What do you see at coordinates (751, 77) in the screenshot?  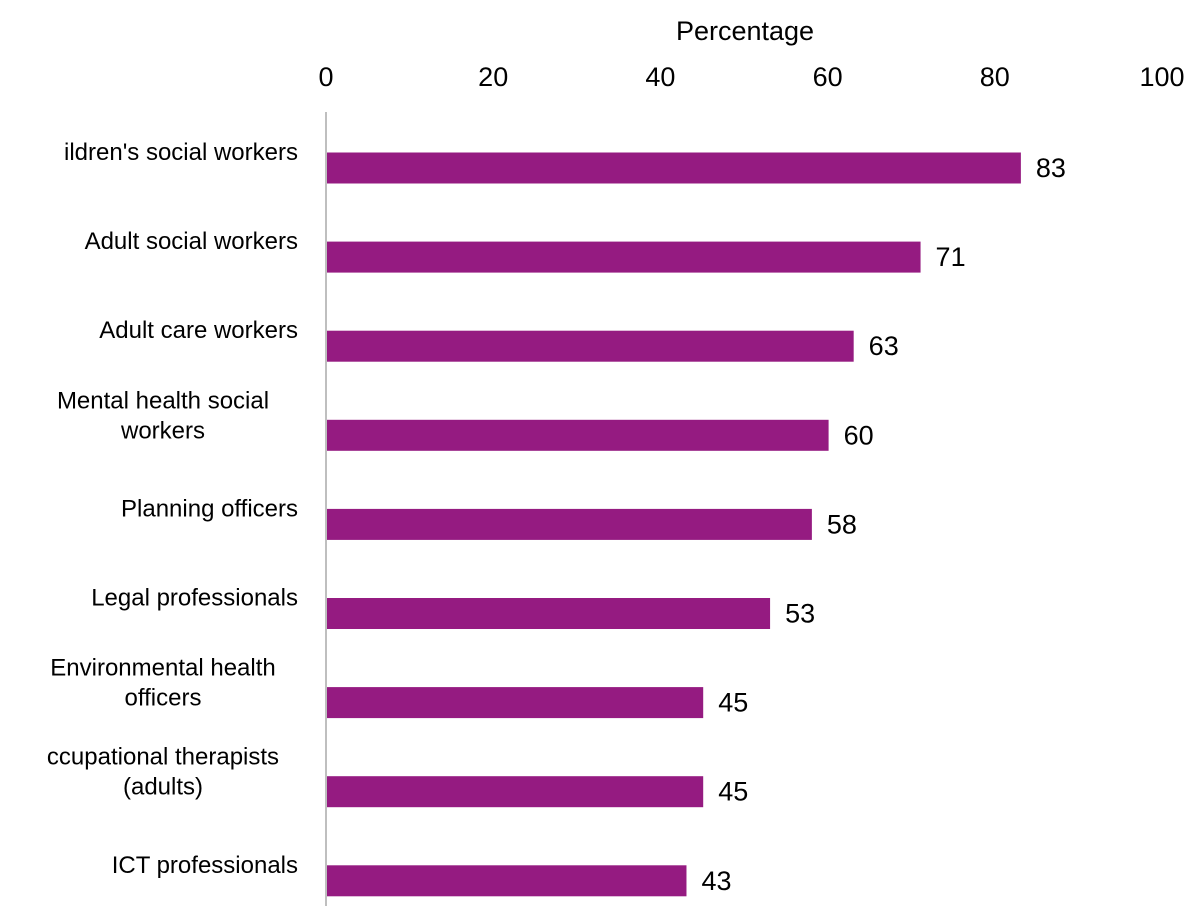 I see `x-axis-ticks: 0 20 40 60 80 100` at bounding box center [751, 77].